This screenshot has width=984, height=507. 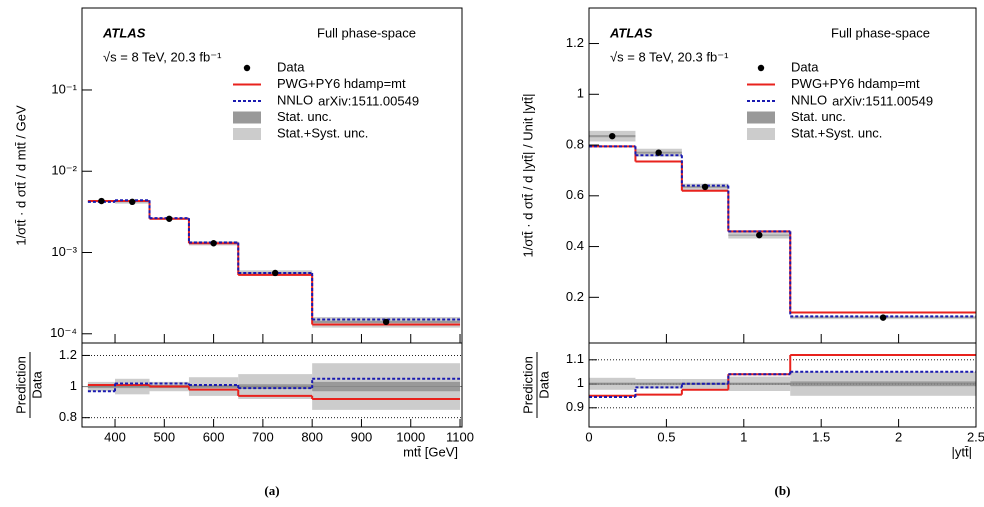 What do you see at coordinates (430, 451) in the screenshot?
I see `x-axis-title: mtt̄ [GeV]` at bounding box center [430, 451].